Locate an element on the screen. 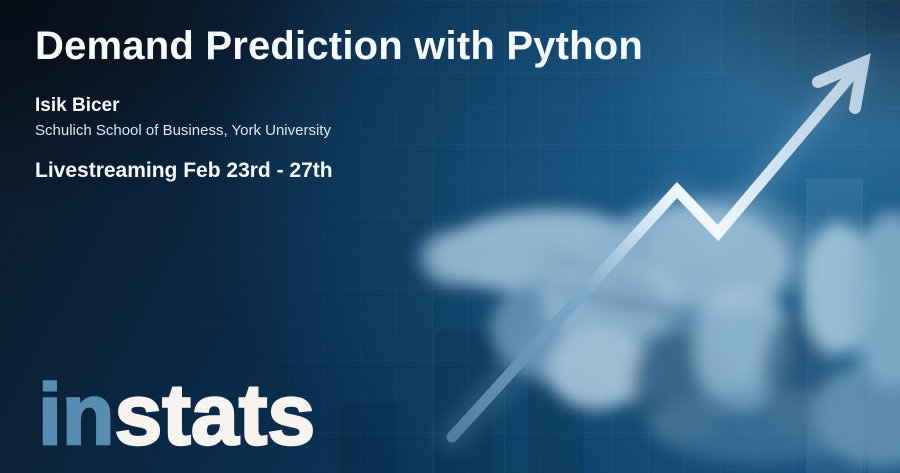 The image size is (900, 473). logo-suffix: stats is located at coordinates (214, 414).